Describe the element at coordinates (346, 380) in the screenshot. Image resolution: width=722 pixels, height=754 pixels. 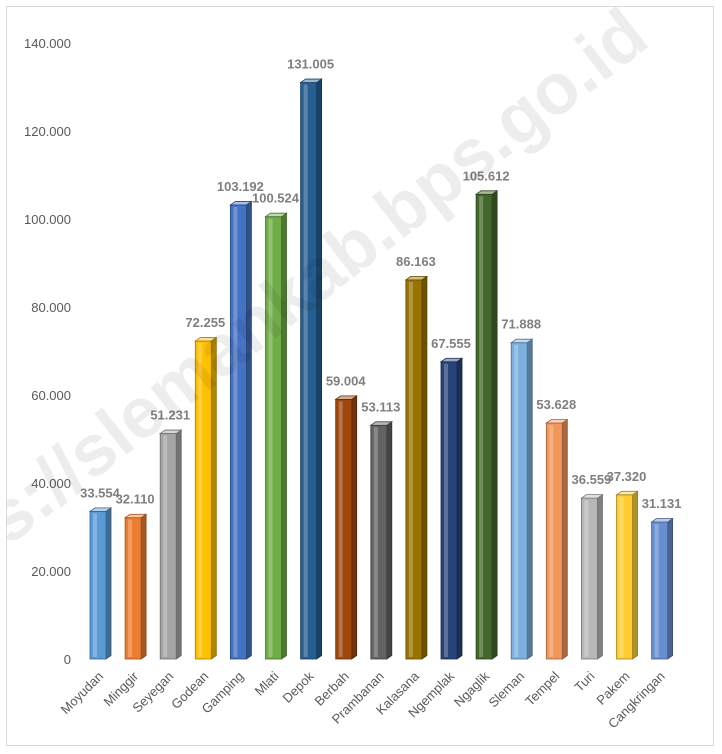
I see `data-label: 59.004` at that location.